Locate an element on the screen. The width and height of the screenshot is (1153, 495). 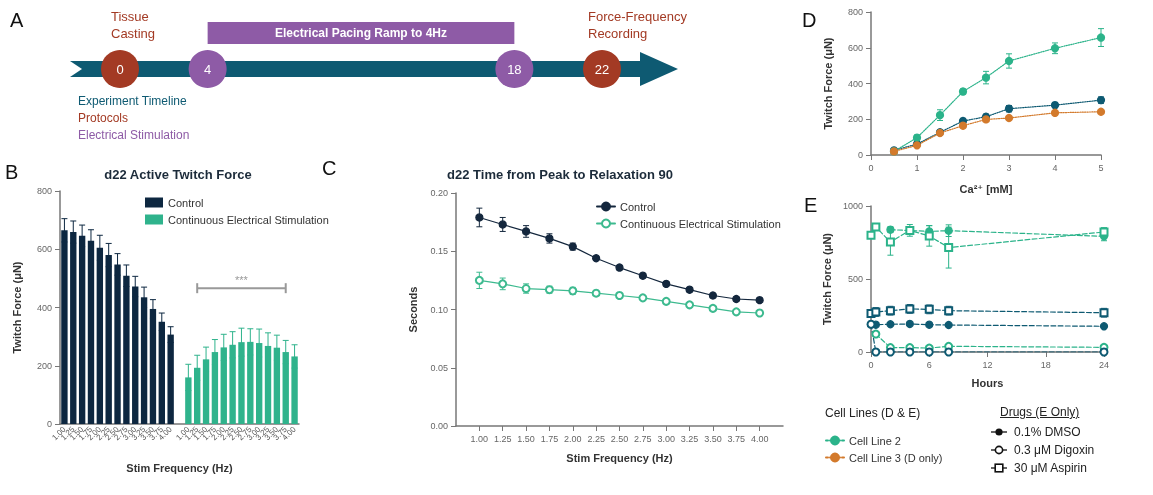
x-tick-label: 2.50 is located at coordinates (619, 438).